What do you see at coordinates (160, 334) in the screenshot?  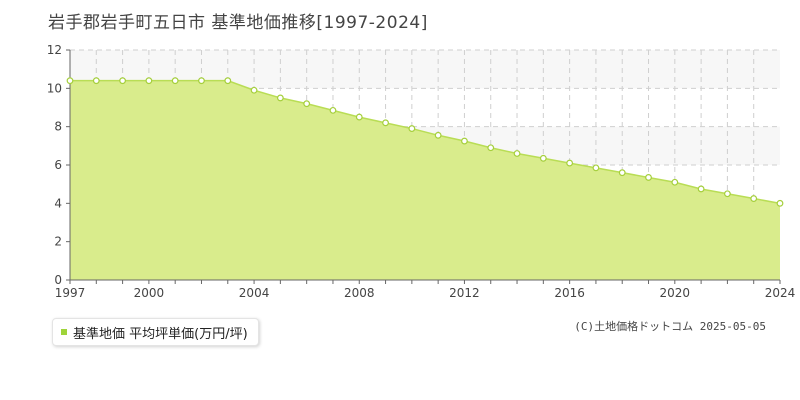 I see `legend-label: 基準地価 平均坪単価(万円/坪)` at bounding box center [160, 334].